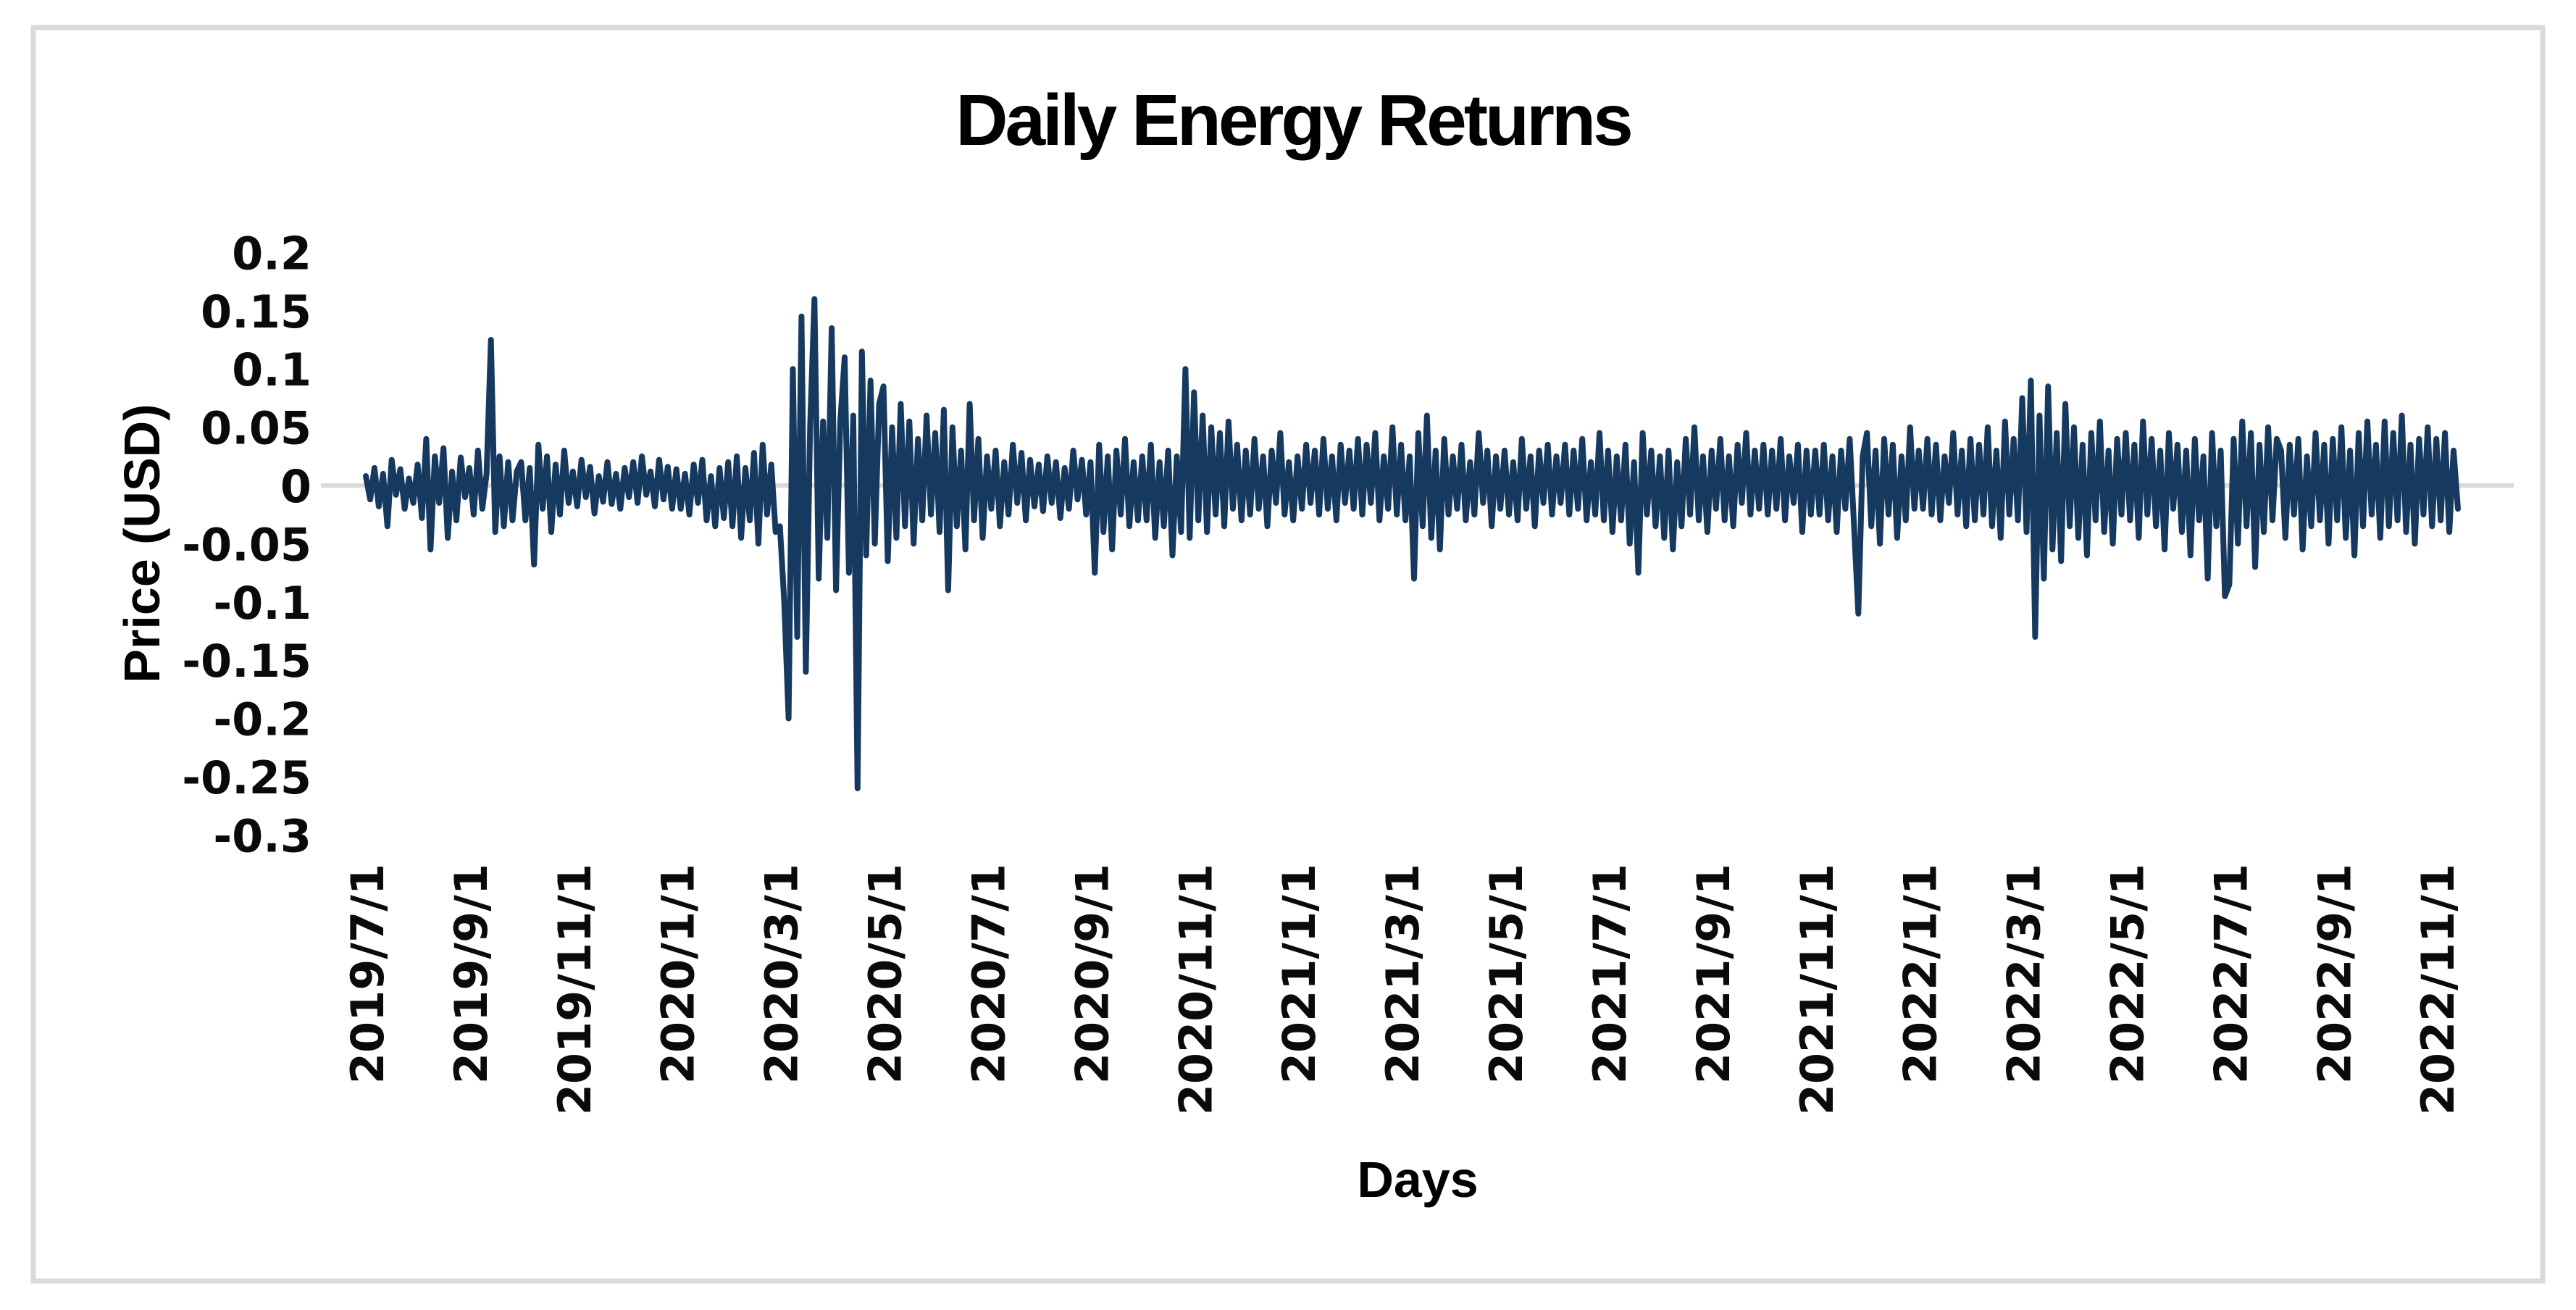 This screenshot has height=1310, width=2576. Describe the element at coordinates (256, 311) in the screenshot. I see `y-tick-label: 0.15` at that location.